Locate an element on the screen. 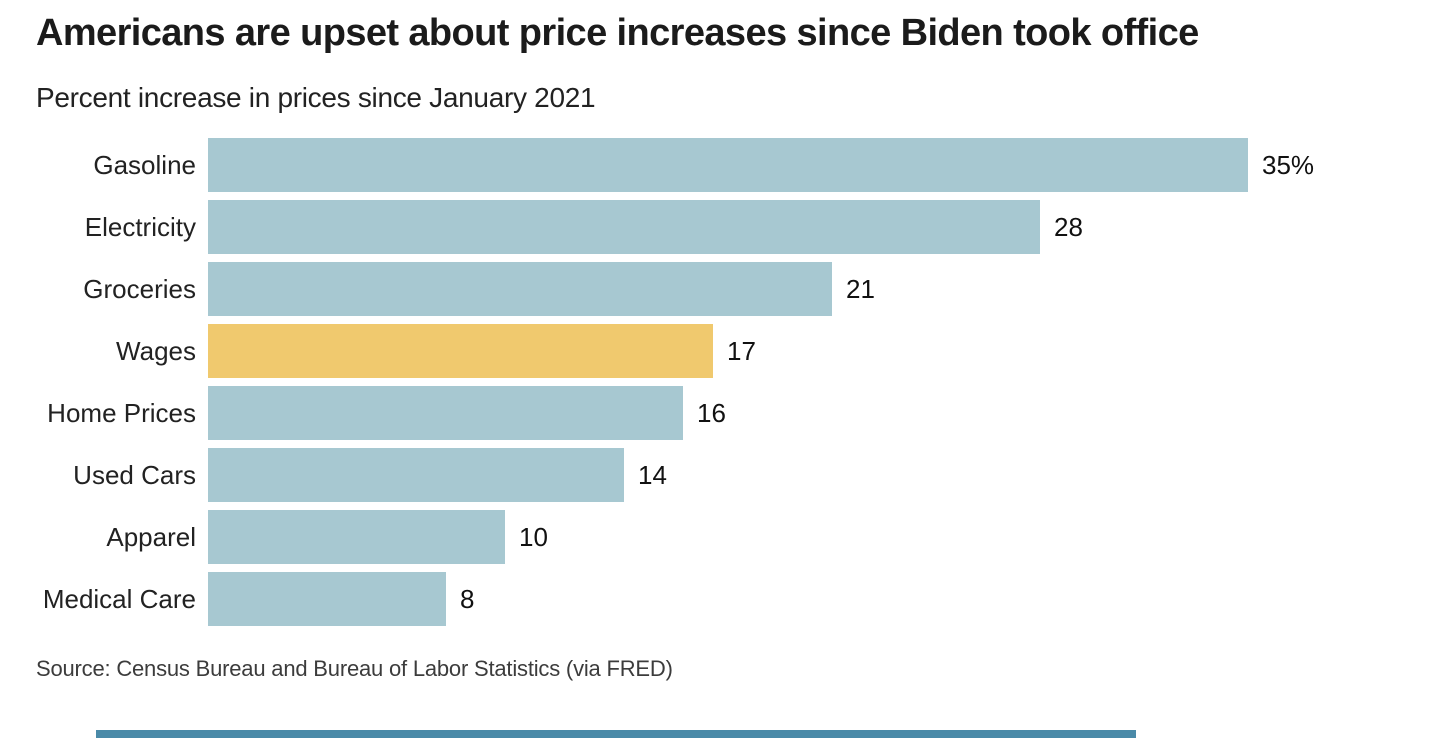 The image size is (1442, 738). chart-row: Apparel 10 is located at coordinates (721, 537).